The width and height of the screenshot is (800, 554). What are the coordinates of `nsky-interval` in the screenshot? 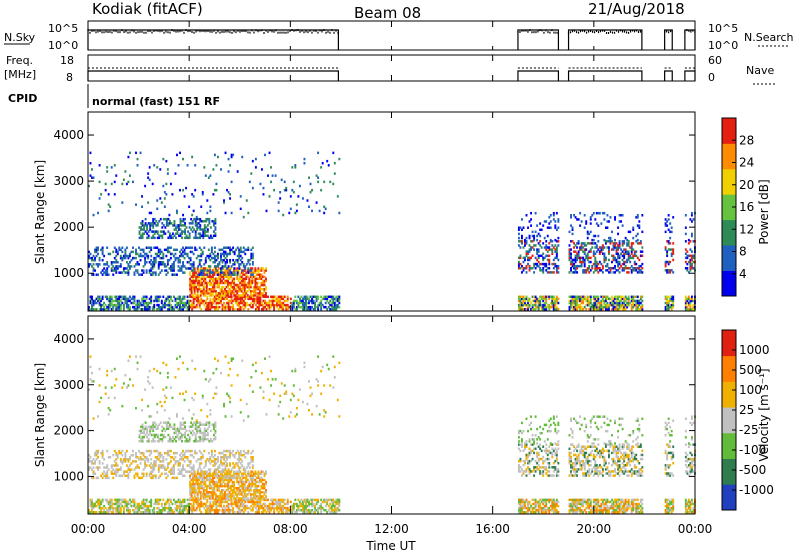 It's located at (213, 39).